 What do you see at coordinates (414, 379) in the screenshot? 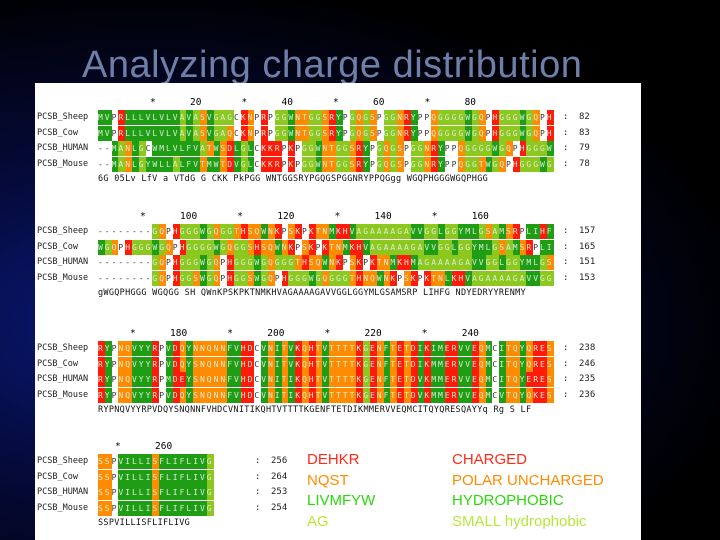
I see `residue-cell: D` at bounding box center [414, 379].